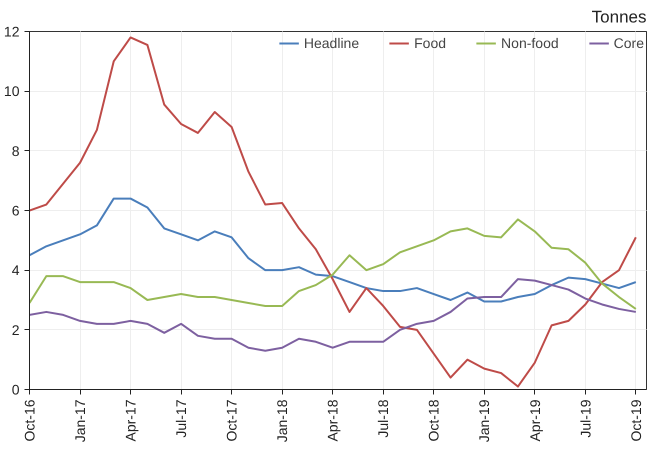 This screenshot has height=451, width=670. I want to click on x-tick-label: Apr-17, so click(130, 420).